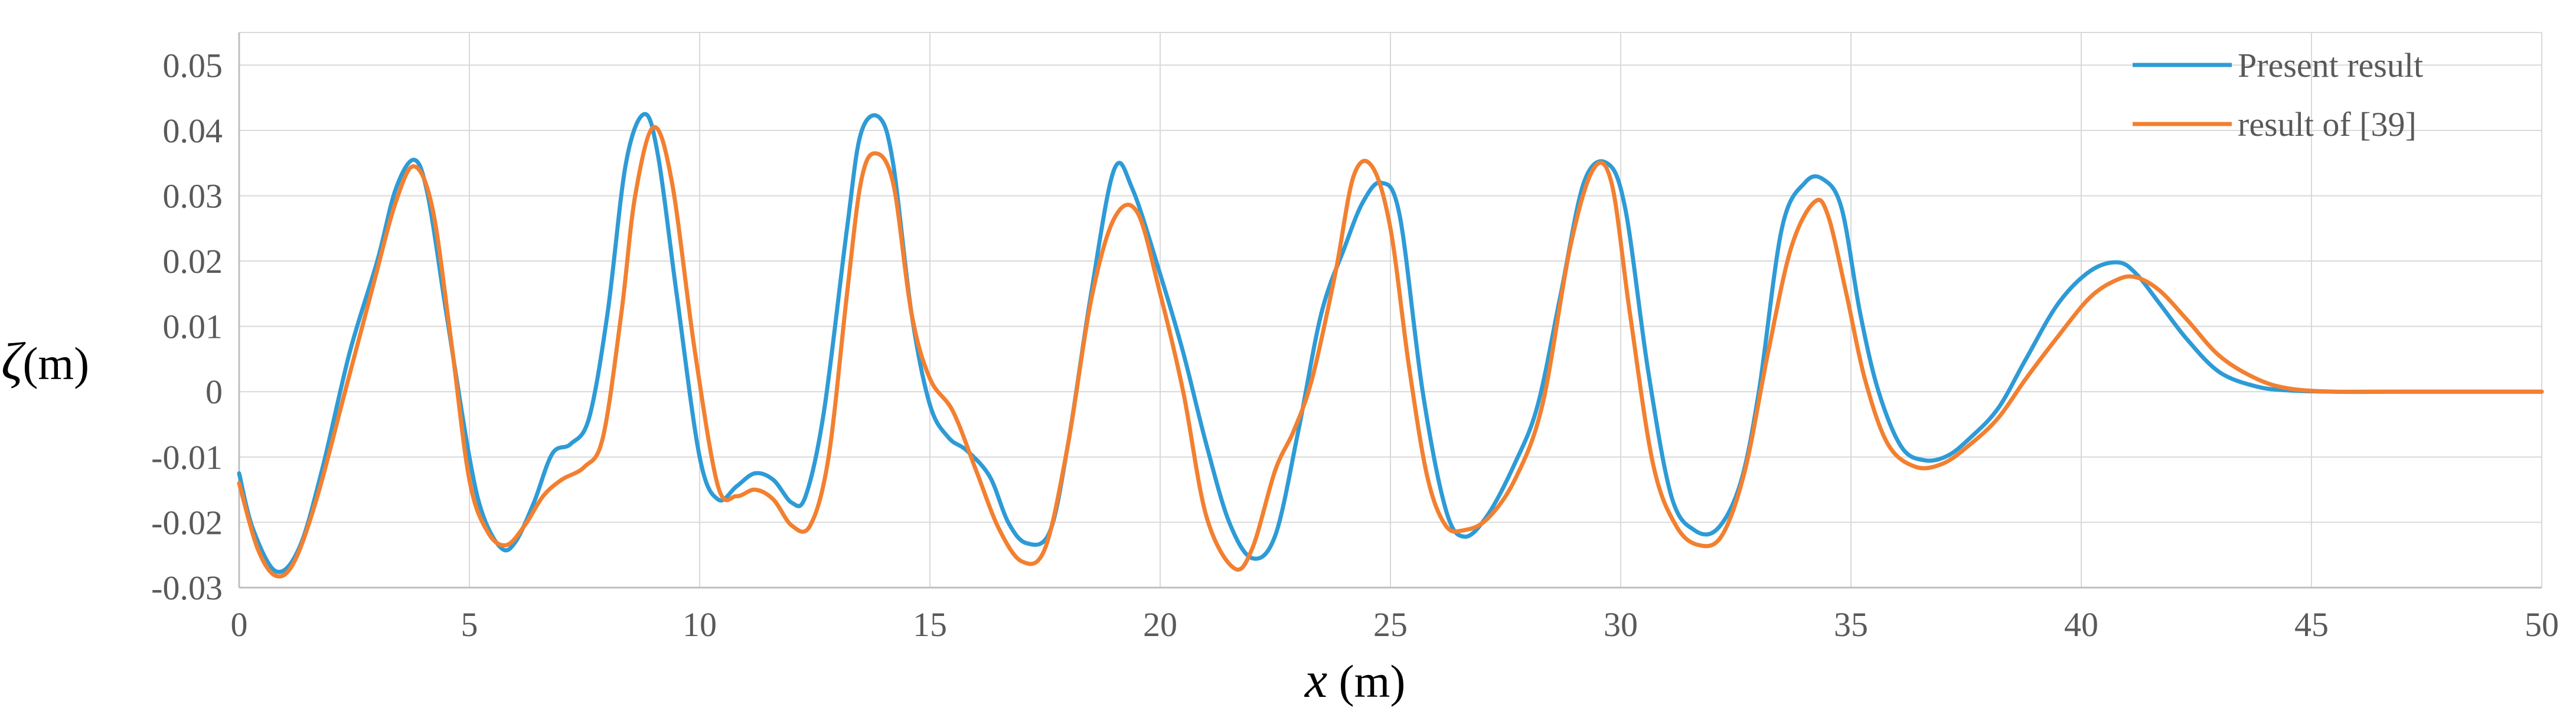 Image resolution: width=2576 pixels, height=714 pixels. I want to click on legend-label-present-result: Present result, so click(2330, 65).